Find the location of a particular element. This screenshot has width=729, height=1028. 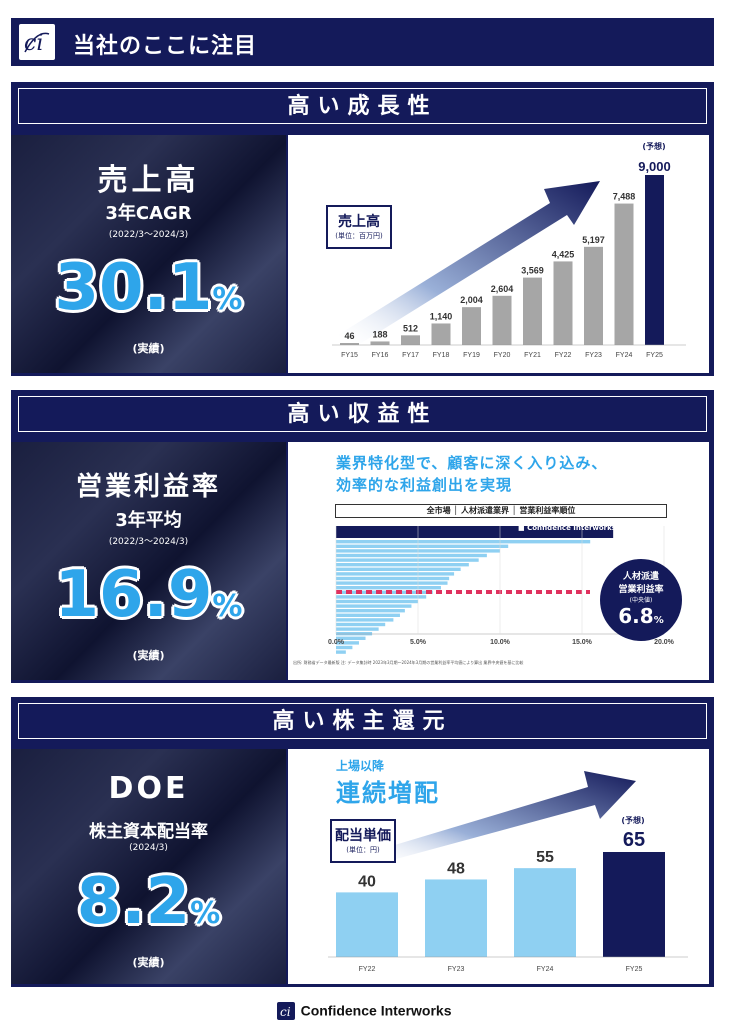

profit-headline-2: 効率的な利益創出を実現 is located at coordinates (424, 485).